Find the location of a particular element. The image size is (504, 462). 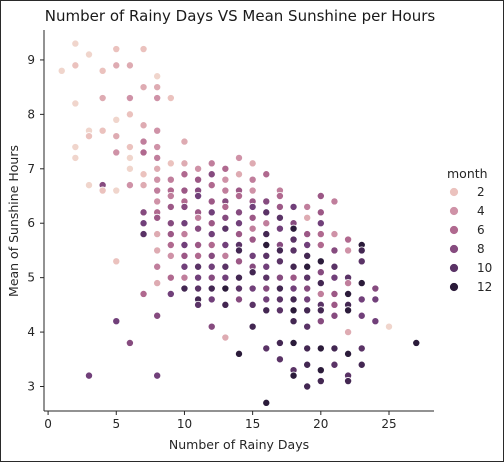

x-tick-label: 5 is located at coordinates (116, 424).